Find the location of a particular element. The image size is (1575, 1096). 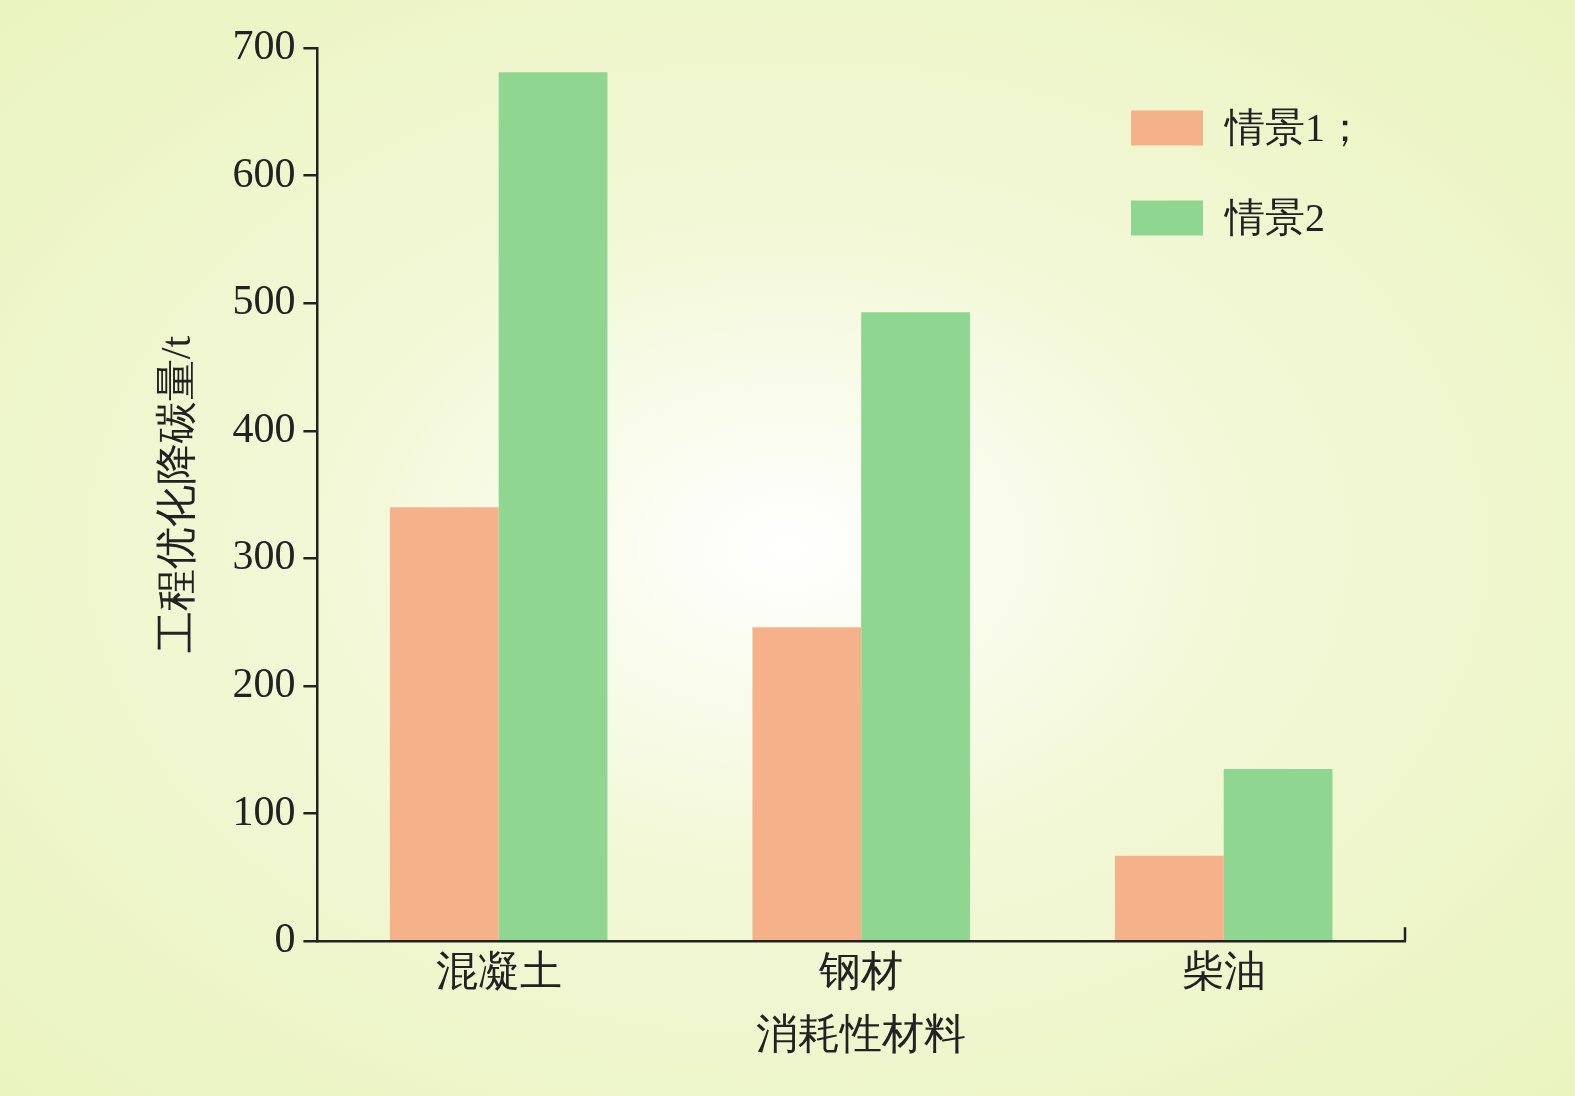

y-tick-label: 500 is located at coordinates (264, 300).